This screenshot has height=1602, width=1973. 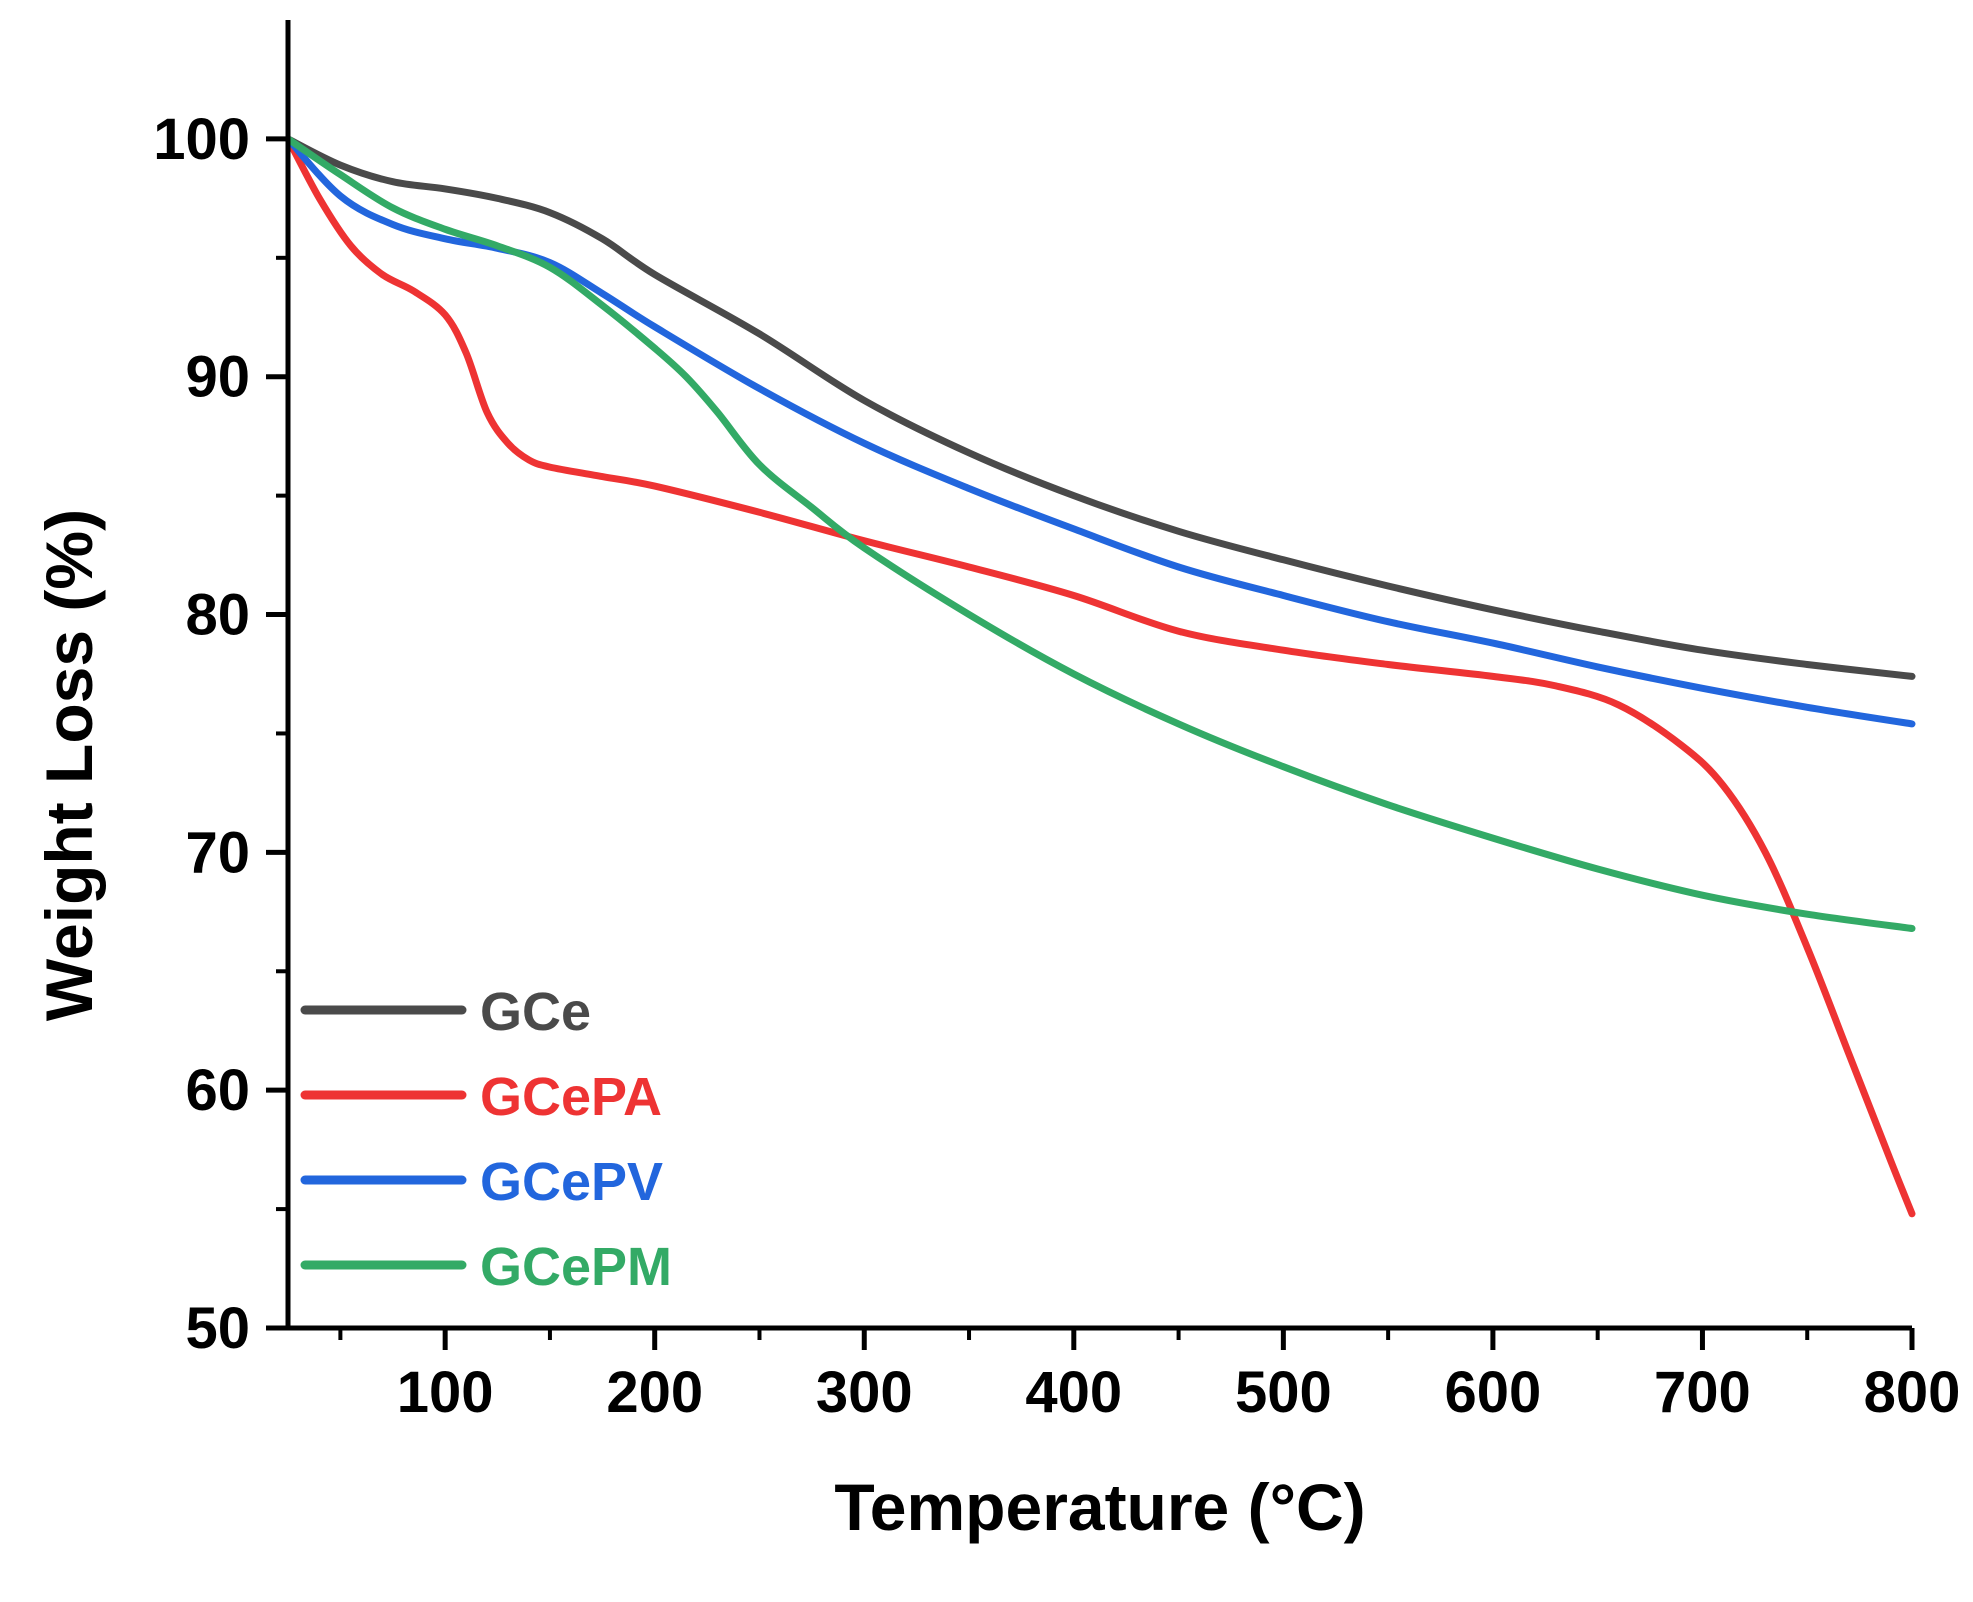 I want to click on x-tick-label: 500, so click(x=1283, y=1392).